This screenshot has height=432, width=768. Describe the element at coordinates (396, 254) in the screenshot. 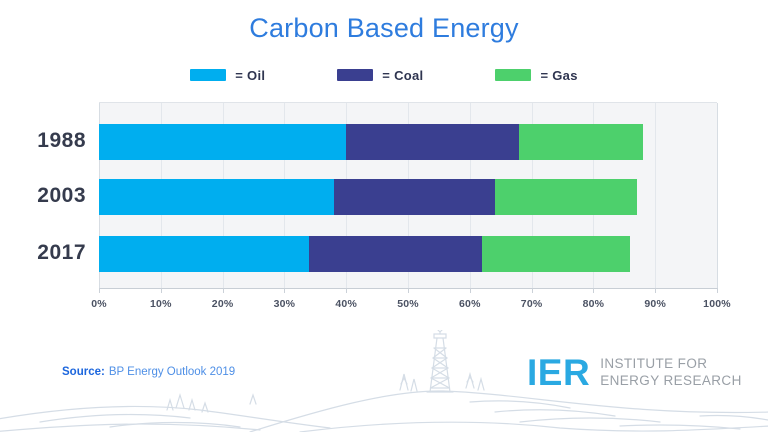

I see `bar-segment-coal-2017` at that location.